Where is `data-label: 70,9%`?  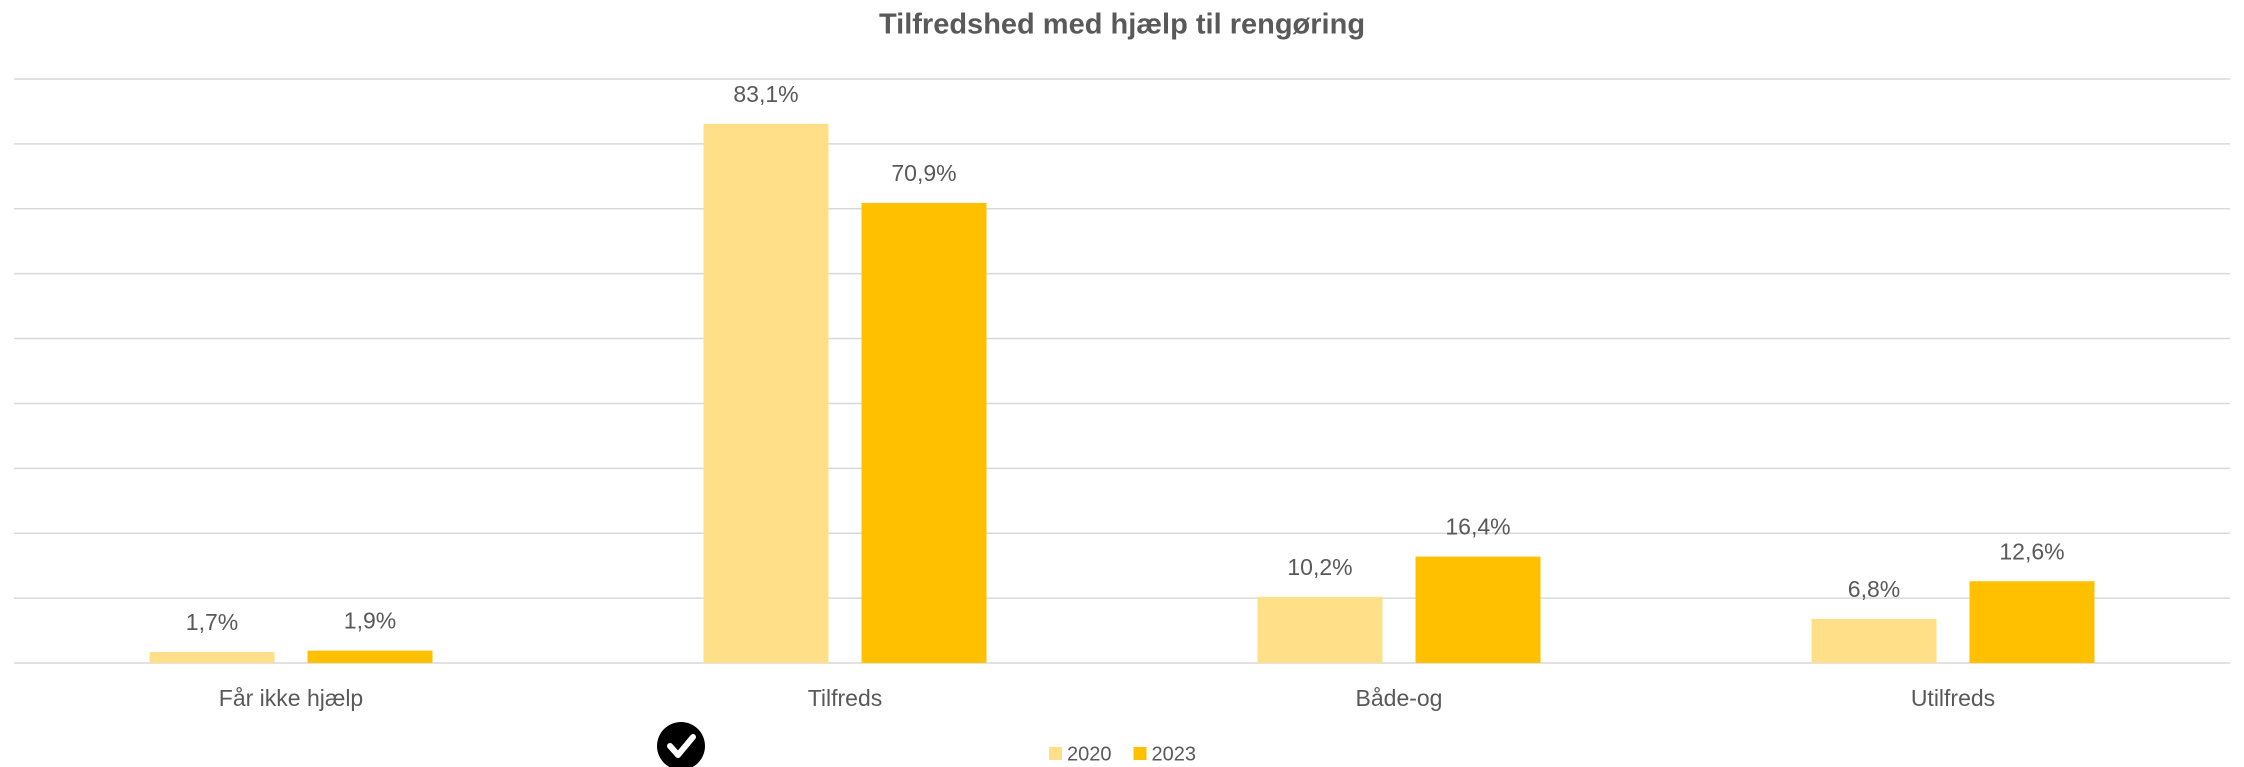 data-label: 70,9% is located at coordinates (923, 173).